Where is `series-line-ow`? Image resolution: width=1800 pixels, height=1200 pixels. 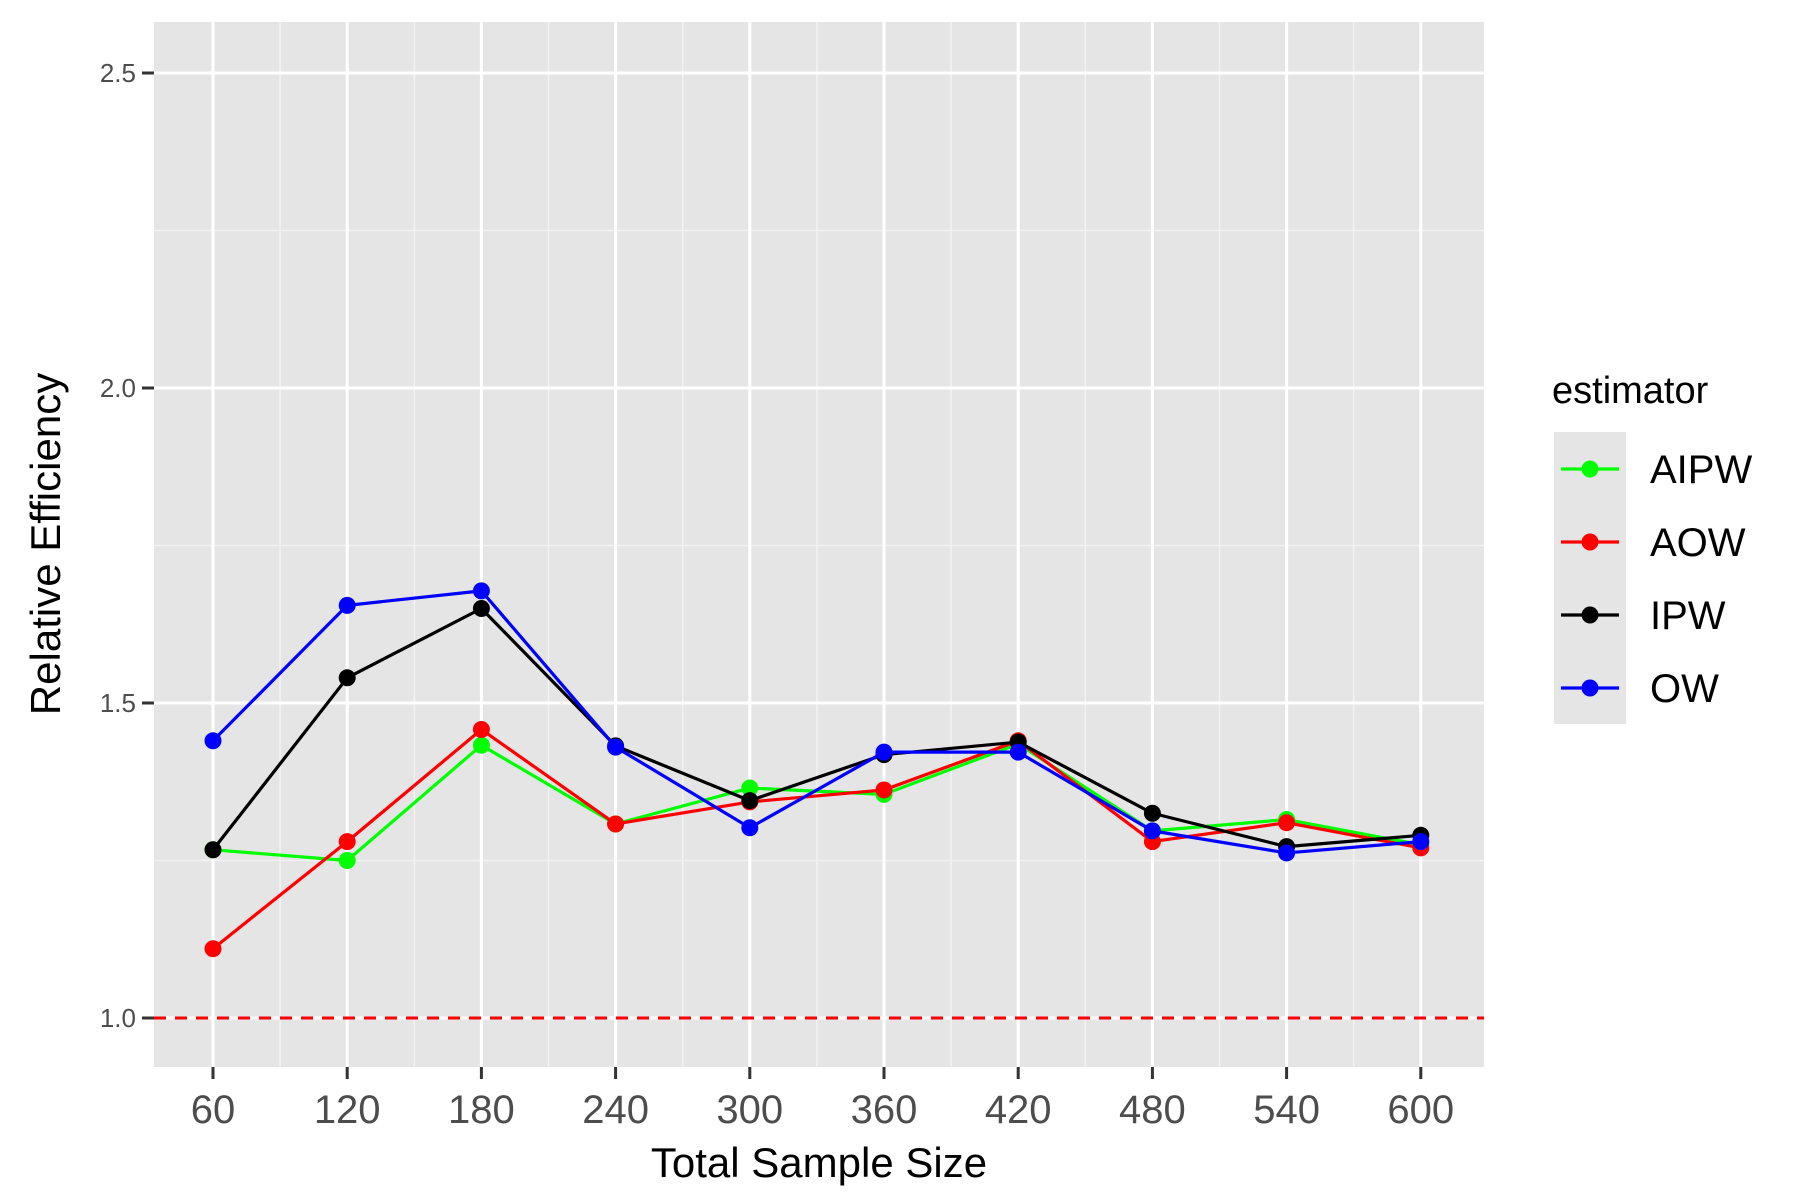 series-line-ow is located at coordinates (816, 722).